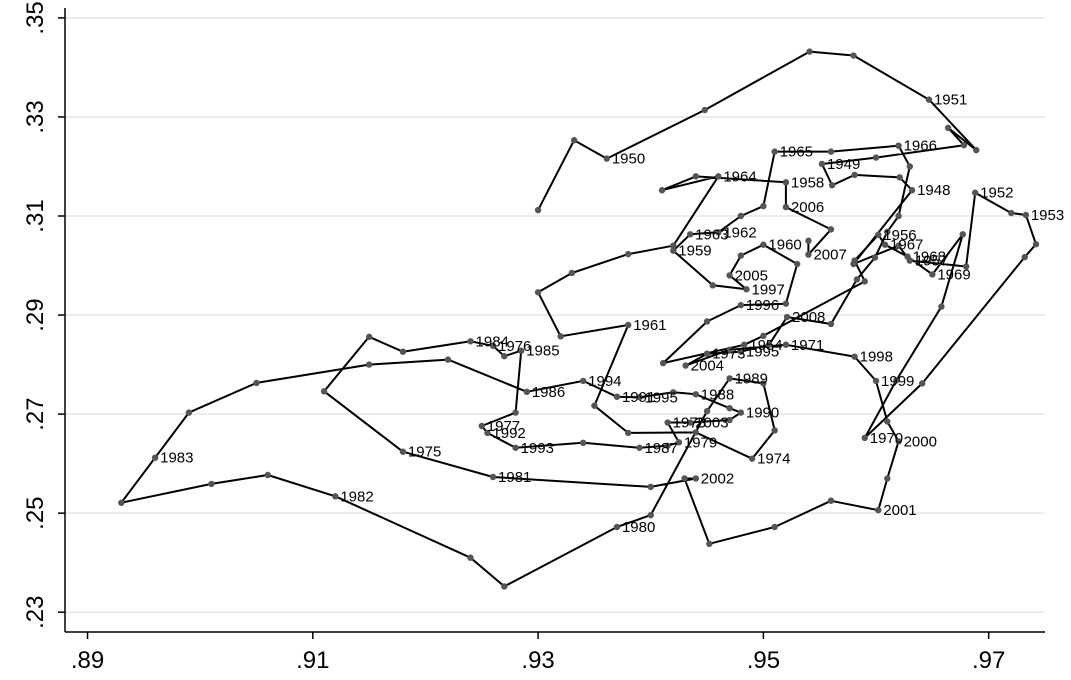  I want to click on year-label-30: 1969, so click(953, 274).